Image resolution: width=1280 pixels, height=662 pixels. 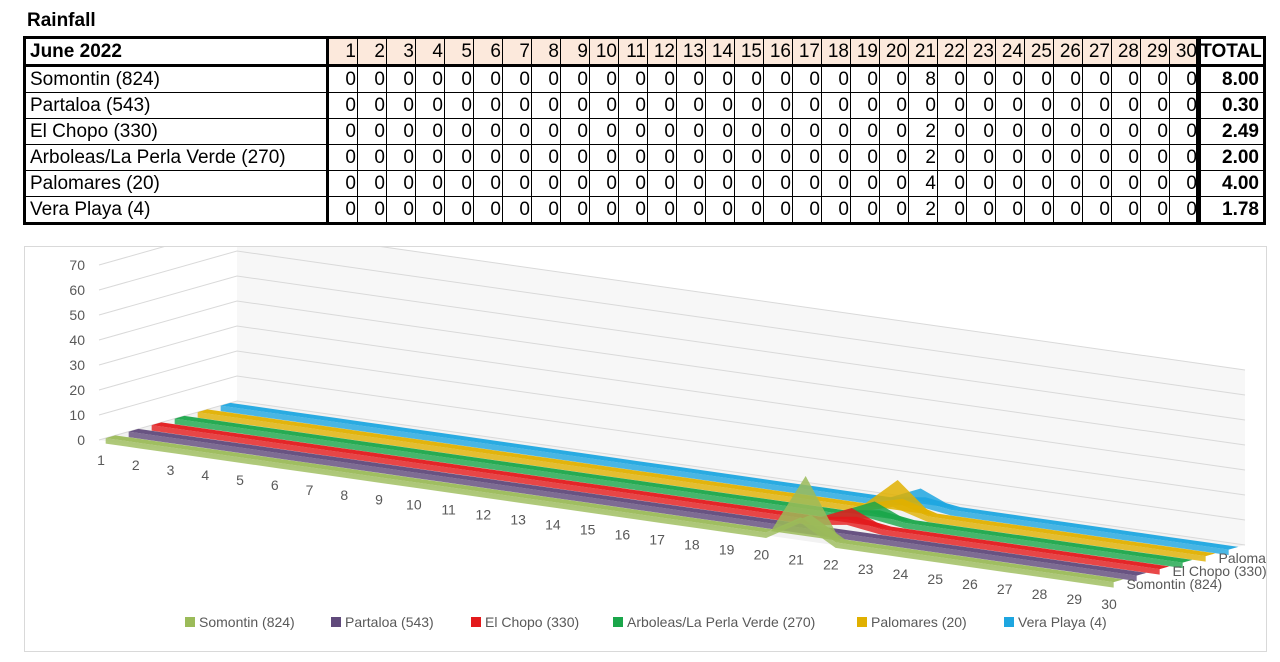 I want to click on legend-label: El Chopo (330), so click(x=532, y=622).